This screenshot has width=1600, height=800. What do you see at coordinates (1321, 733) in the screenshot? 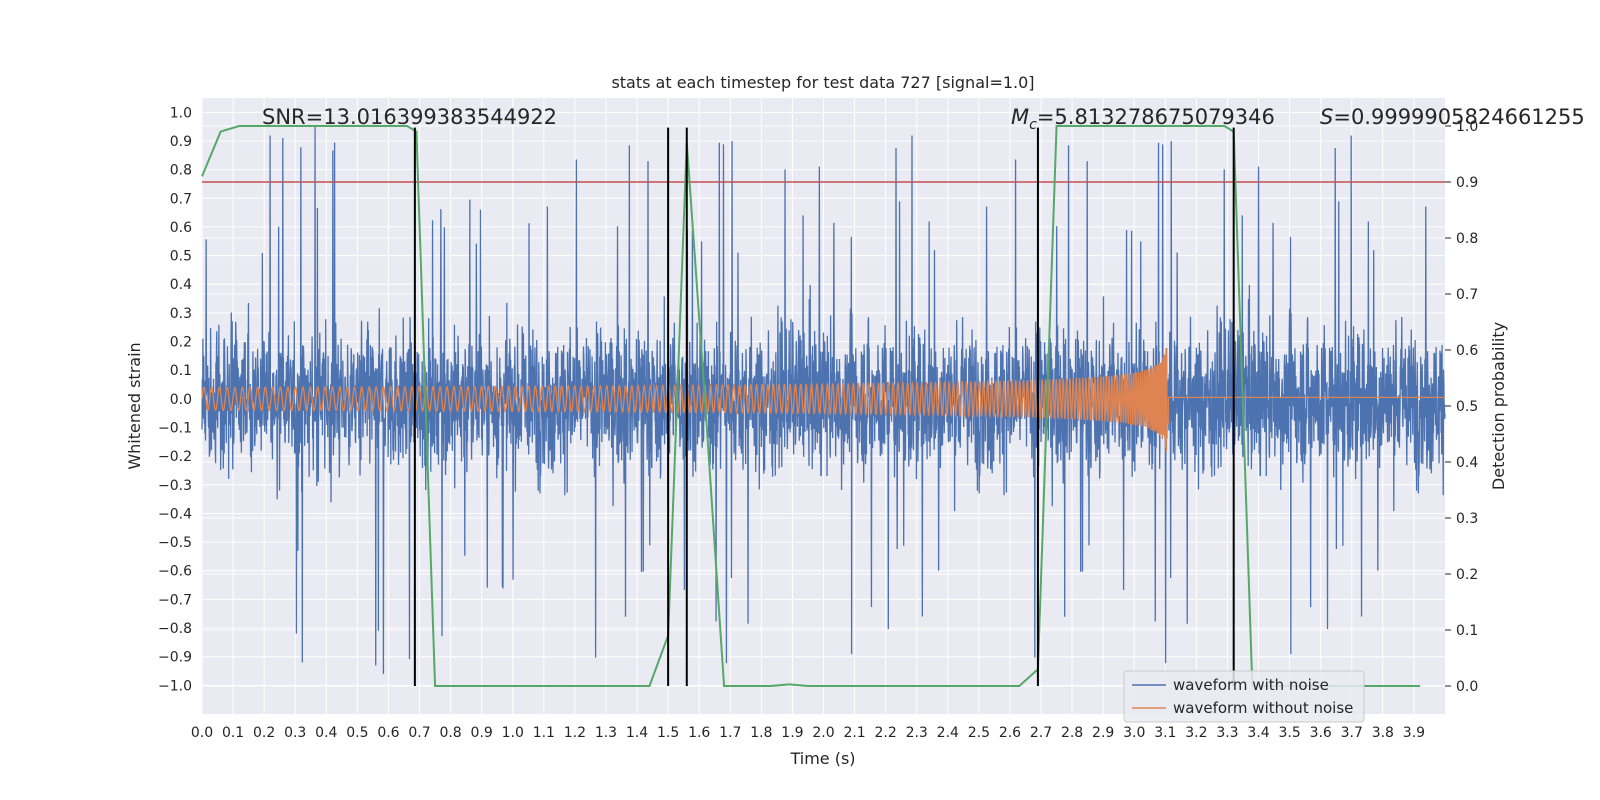
I see `x-tick-label: 3.6` at bounding box center [1321, 733].